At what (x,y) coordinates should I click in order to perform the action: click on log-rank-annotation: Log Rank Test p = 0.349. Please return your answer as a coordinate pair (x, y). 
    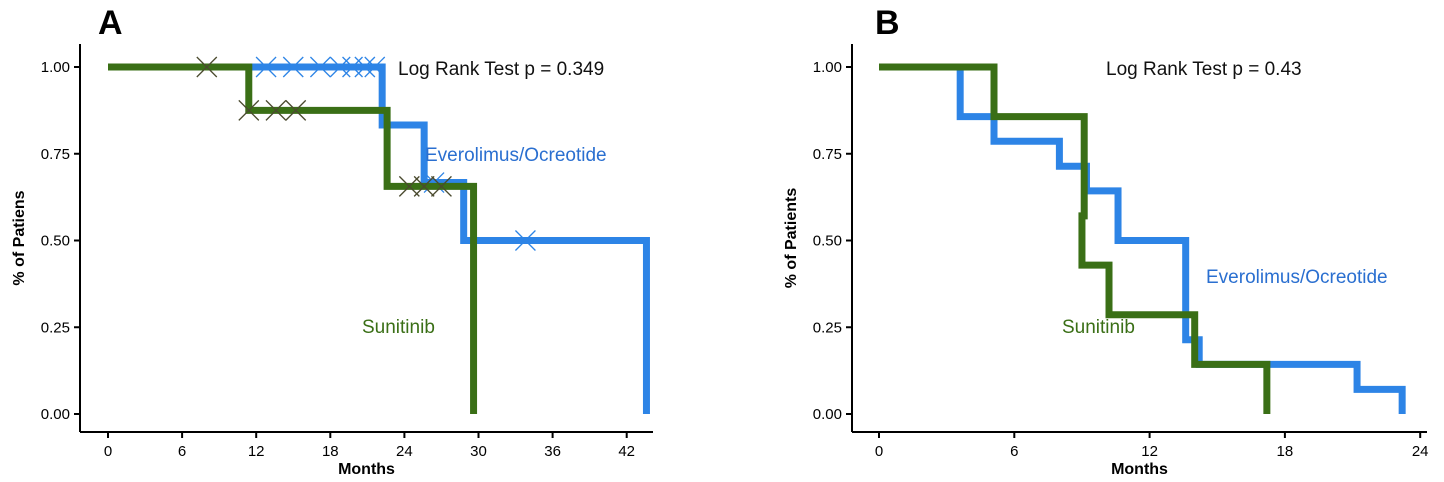
    Looking at the image, I should click on (501, 69).